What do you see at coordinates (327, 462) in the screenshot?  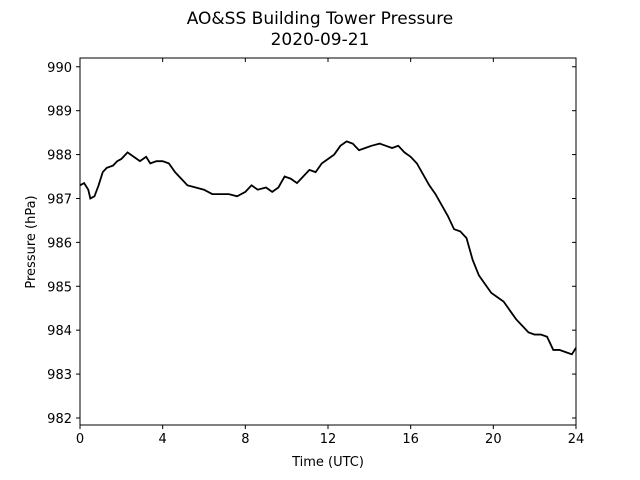 I see `x-axis-label: Time (UTC)` at bounding box center [327, 462].